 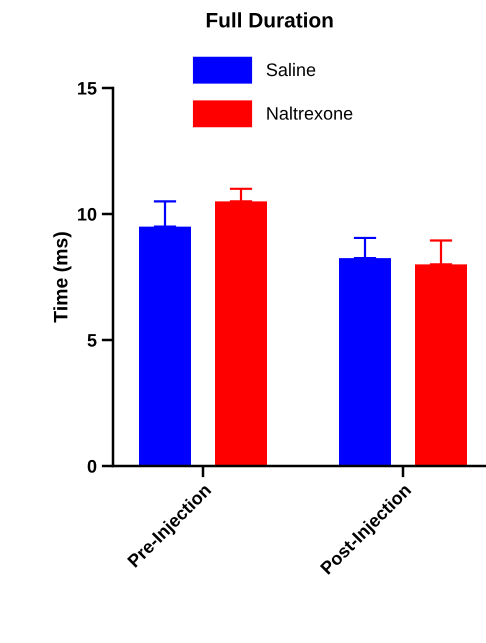 I want to click on y-tick-label: 0, so click(x=92, y=466).